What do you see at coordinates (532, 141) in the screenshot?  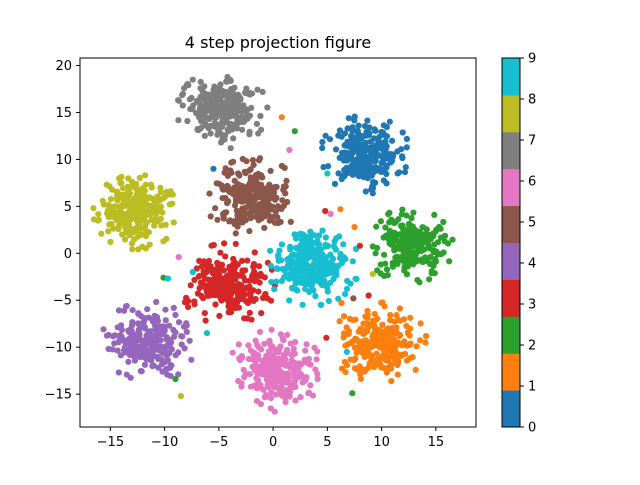 I see `colorbar-tick-label: 7` at bounding box center [532, 141].